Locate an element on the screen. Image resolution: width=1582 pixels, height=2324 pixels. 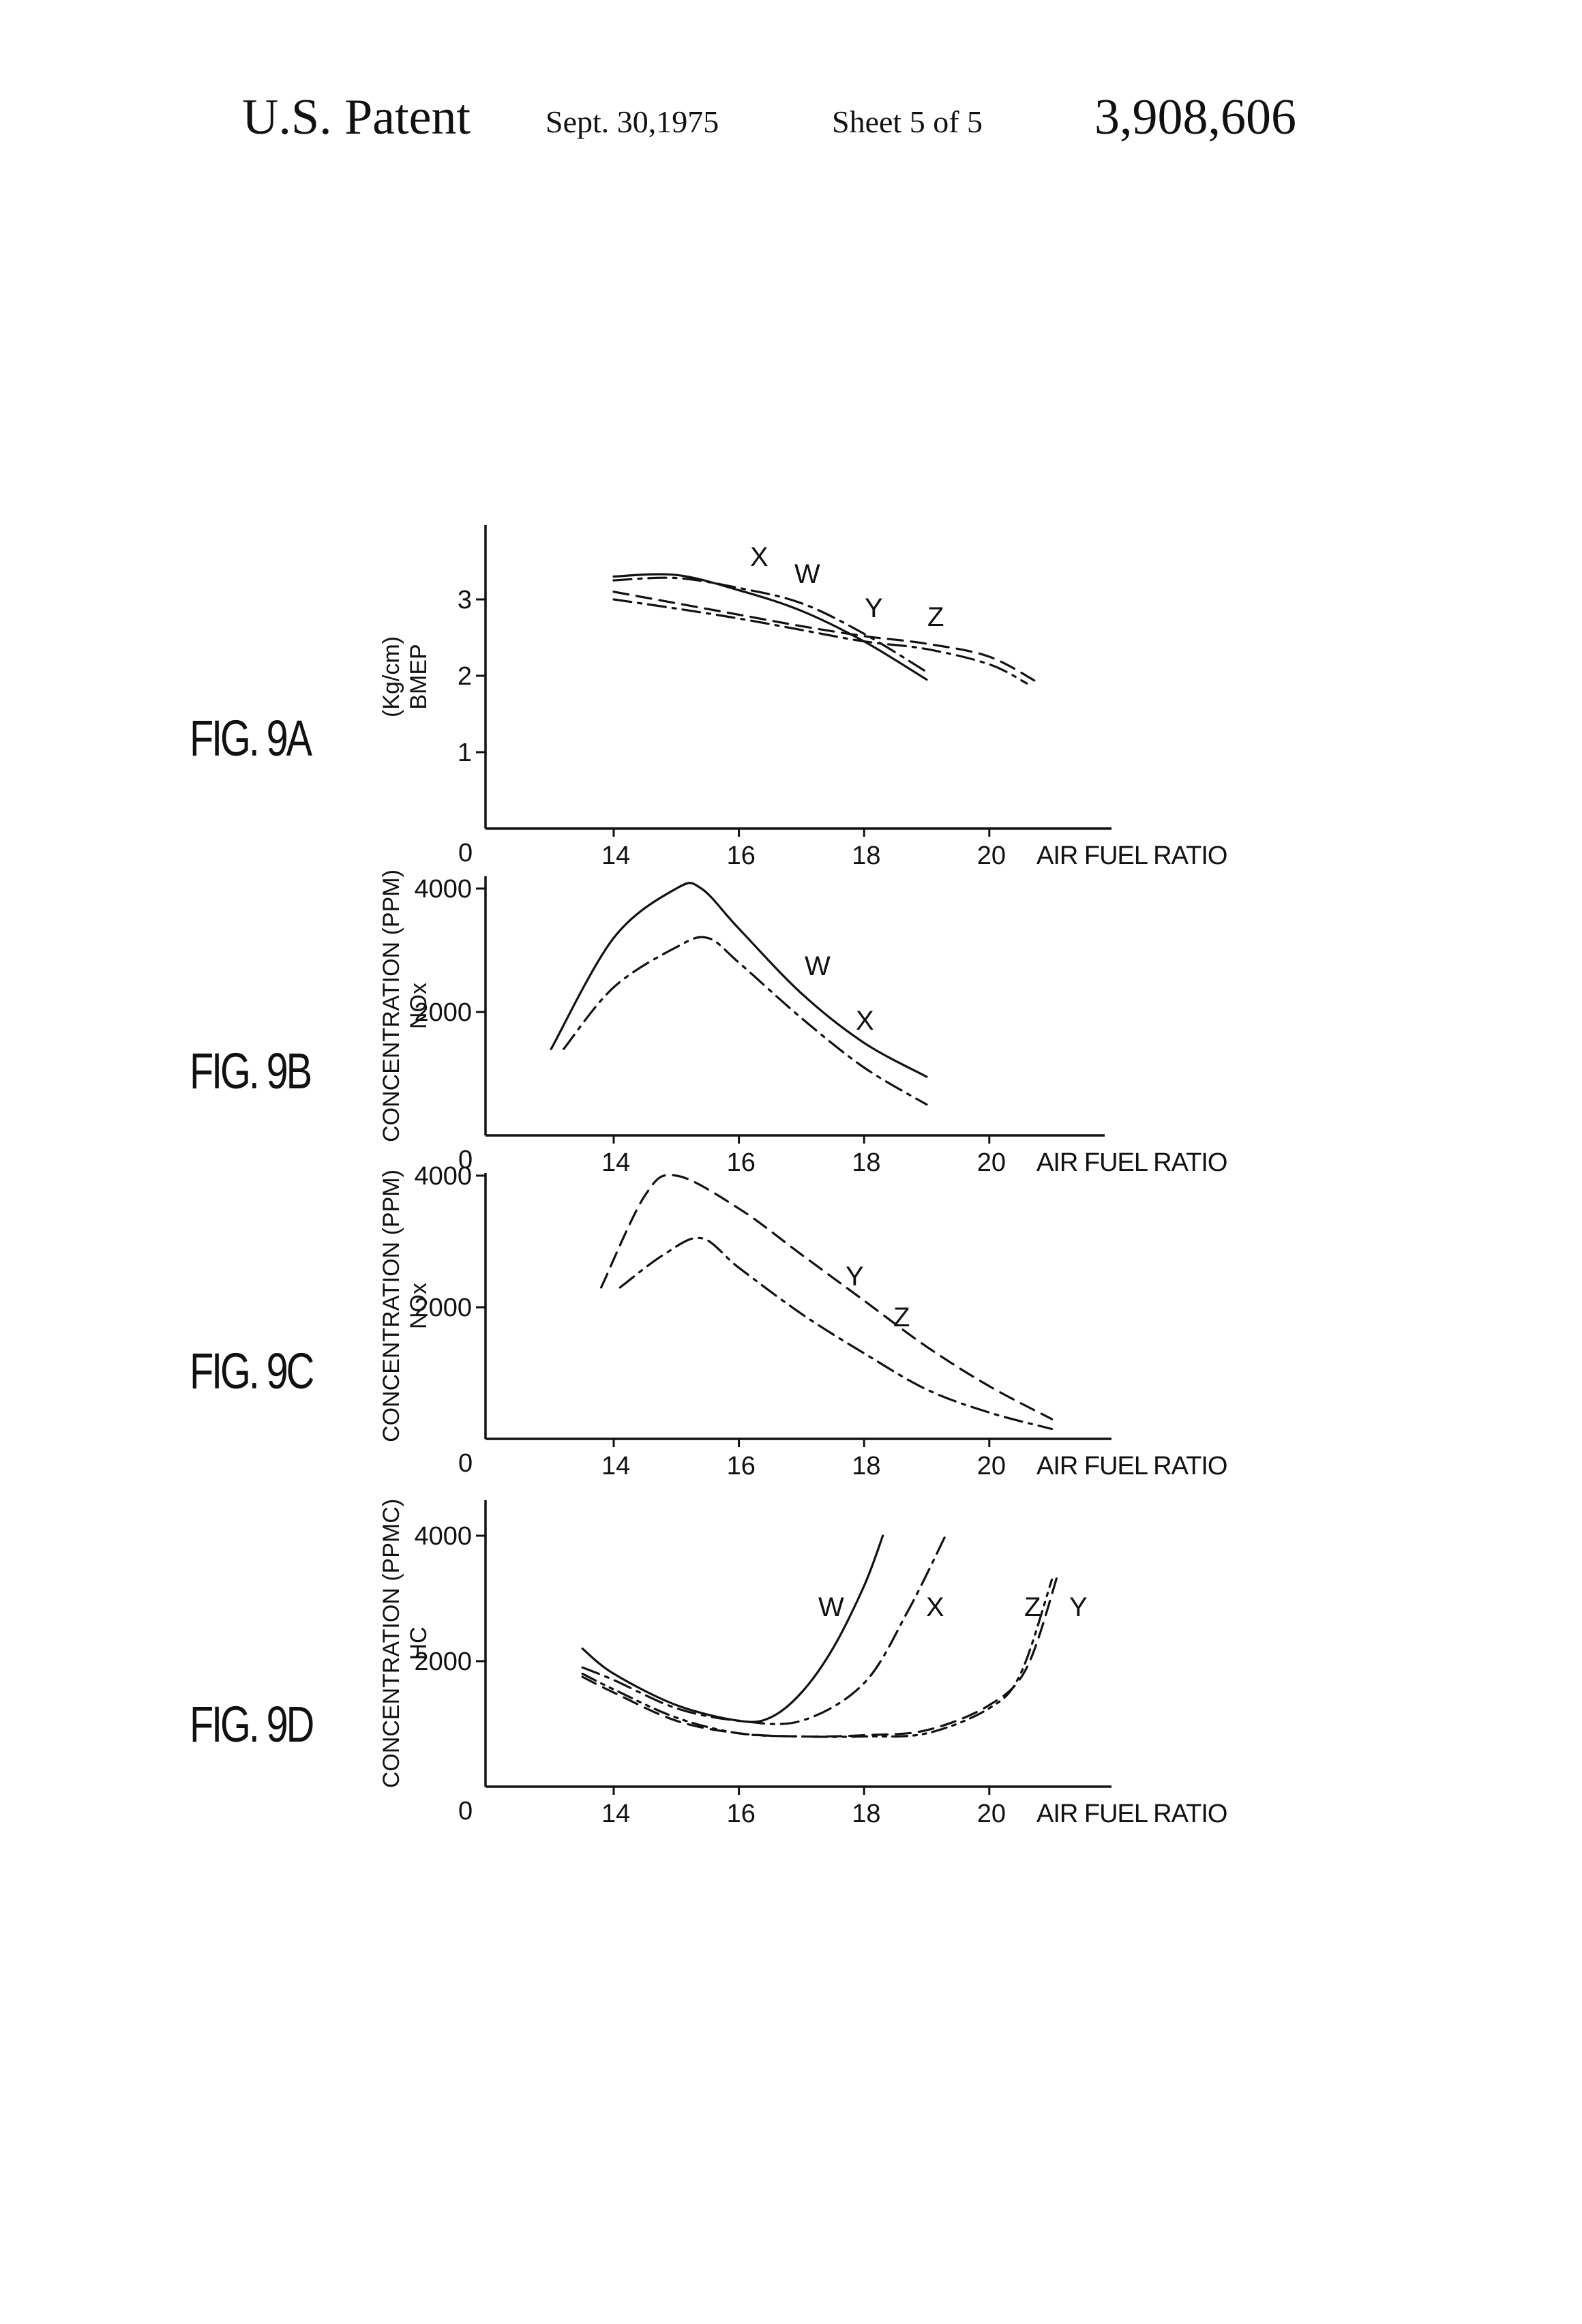
fig4-curve-x is located at coordinates (763, 1630).